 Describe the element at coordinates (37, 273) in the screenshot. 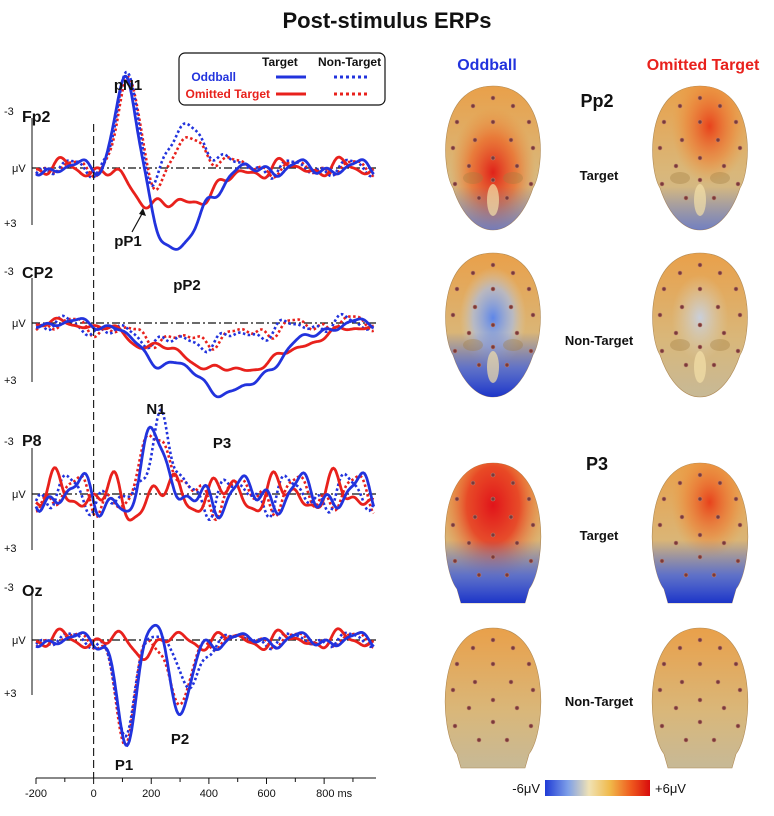

I see `channel-label: CP2` at that location.